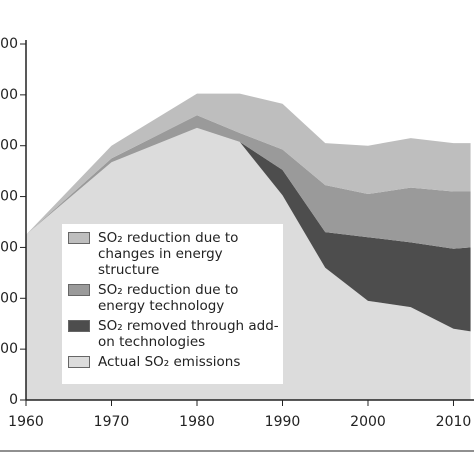  What do you see at coordinates (9, 146) in the screenshot?
I see `y-tick-label: 5000` at bounding box center [9, 146].